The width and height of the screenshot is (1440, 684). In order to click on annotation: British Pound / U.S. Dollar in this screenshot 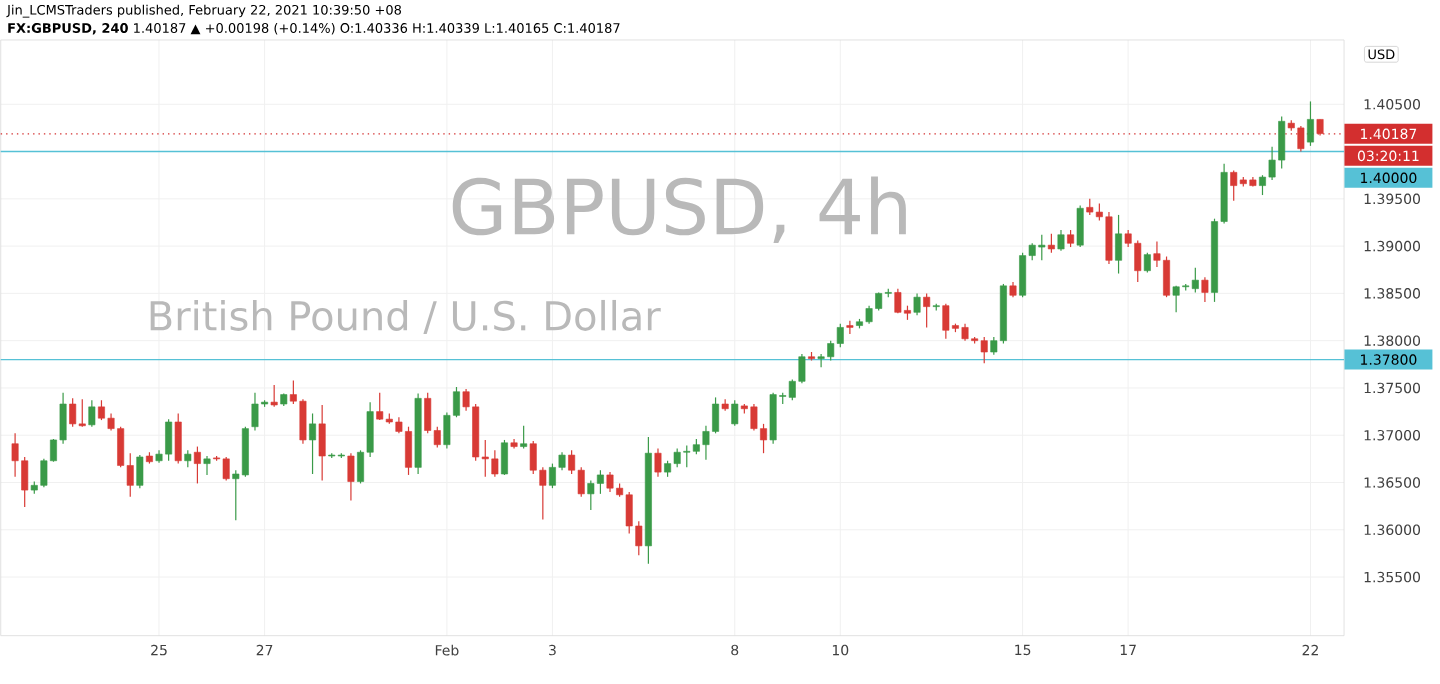, I will do `click(405, 317)`.